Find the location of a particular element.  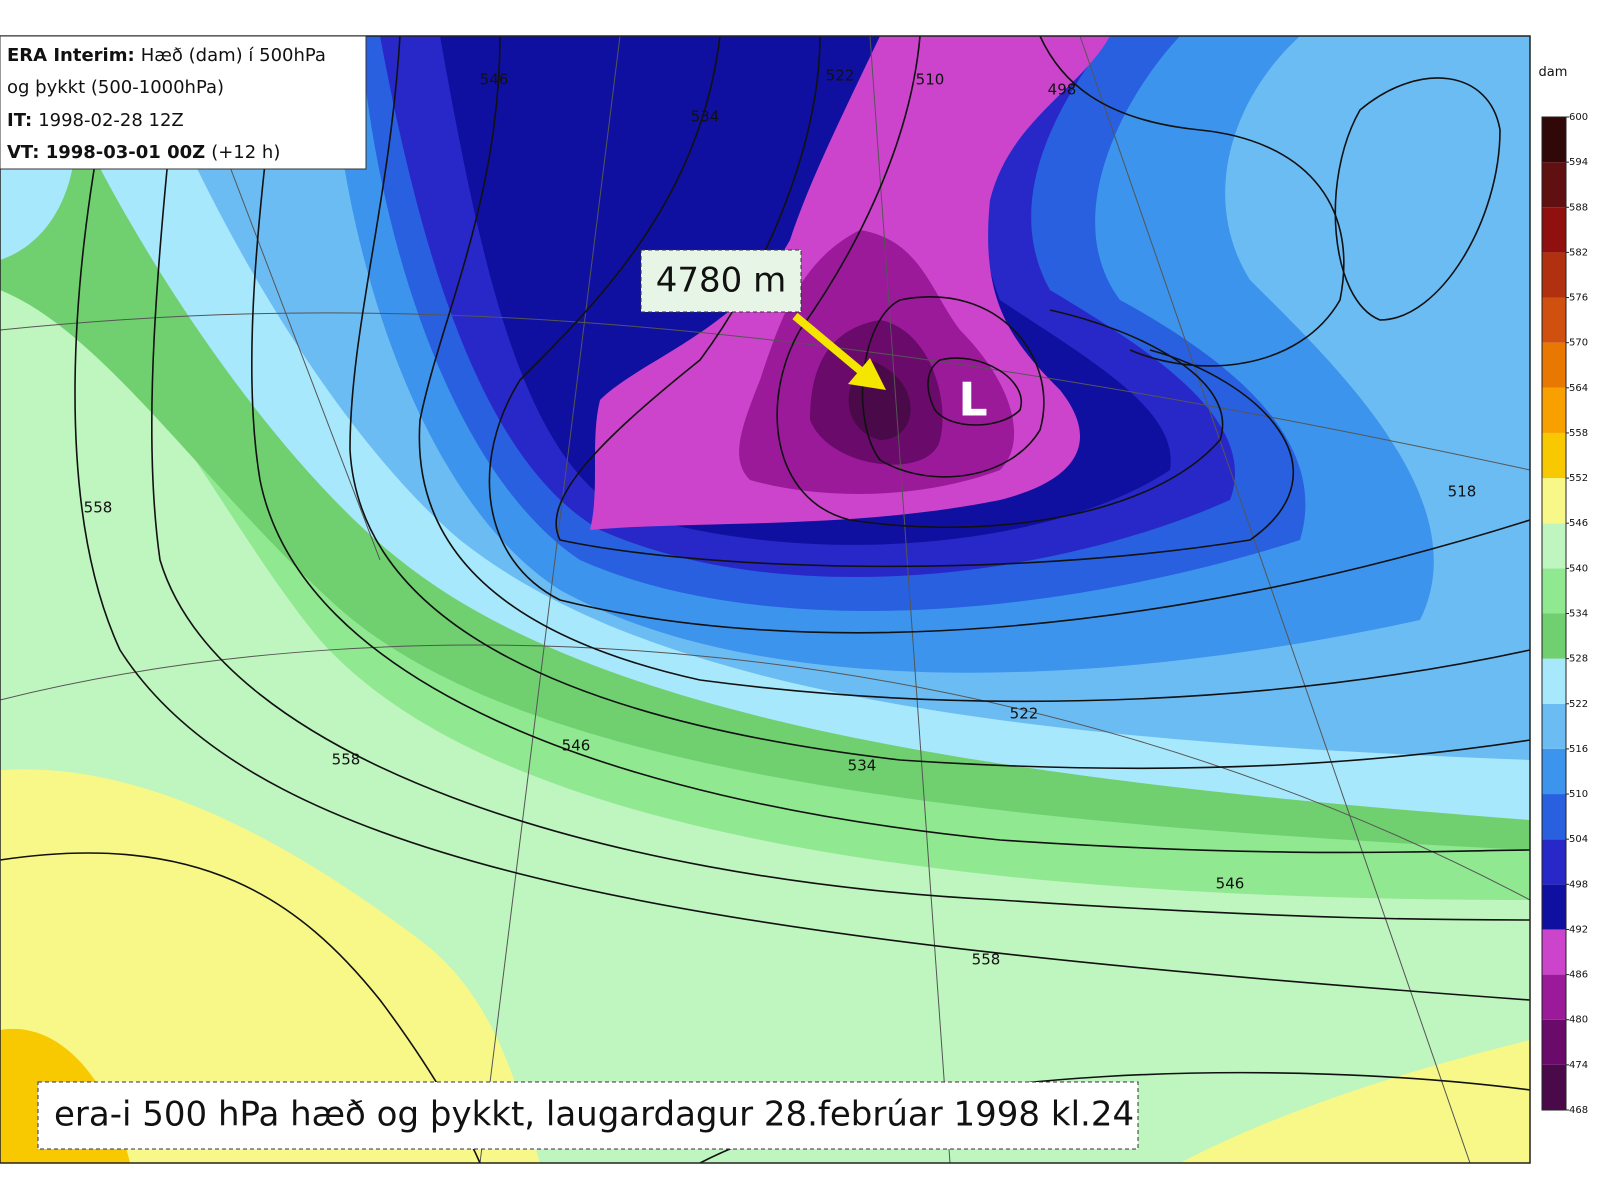

header-text: (+12 h) is located at coordinates (245, 152).